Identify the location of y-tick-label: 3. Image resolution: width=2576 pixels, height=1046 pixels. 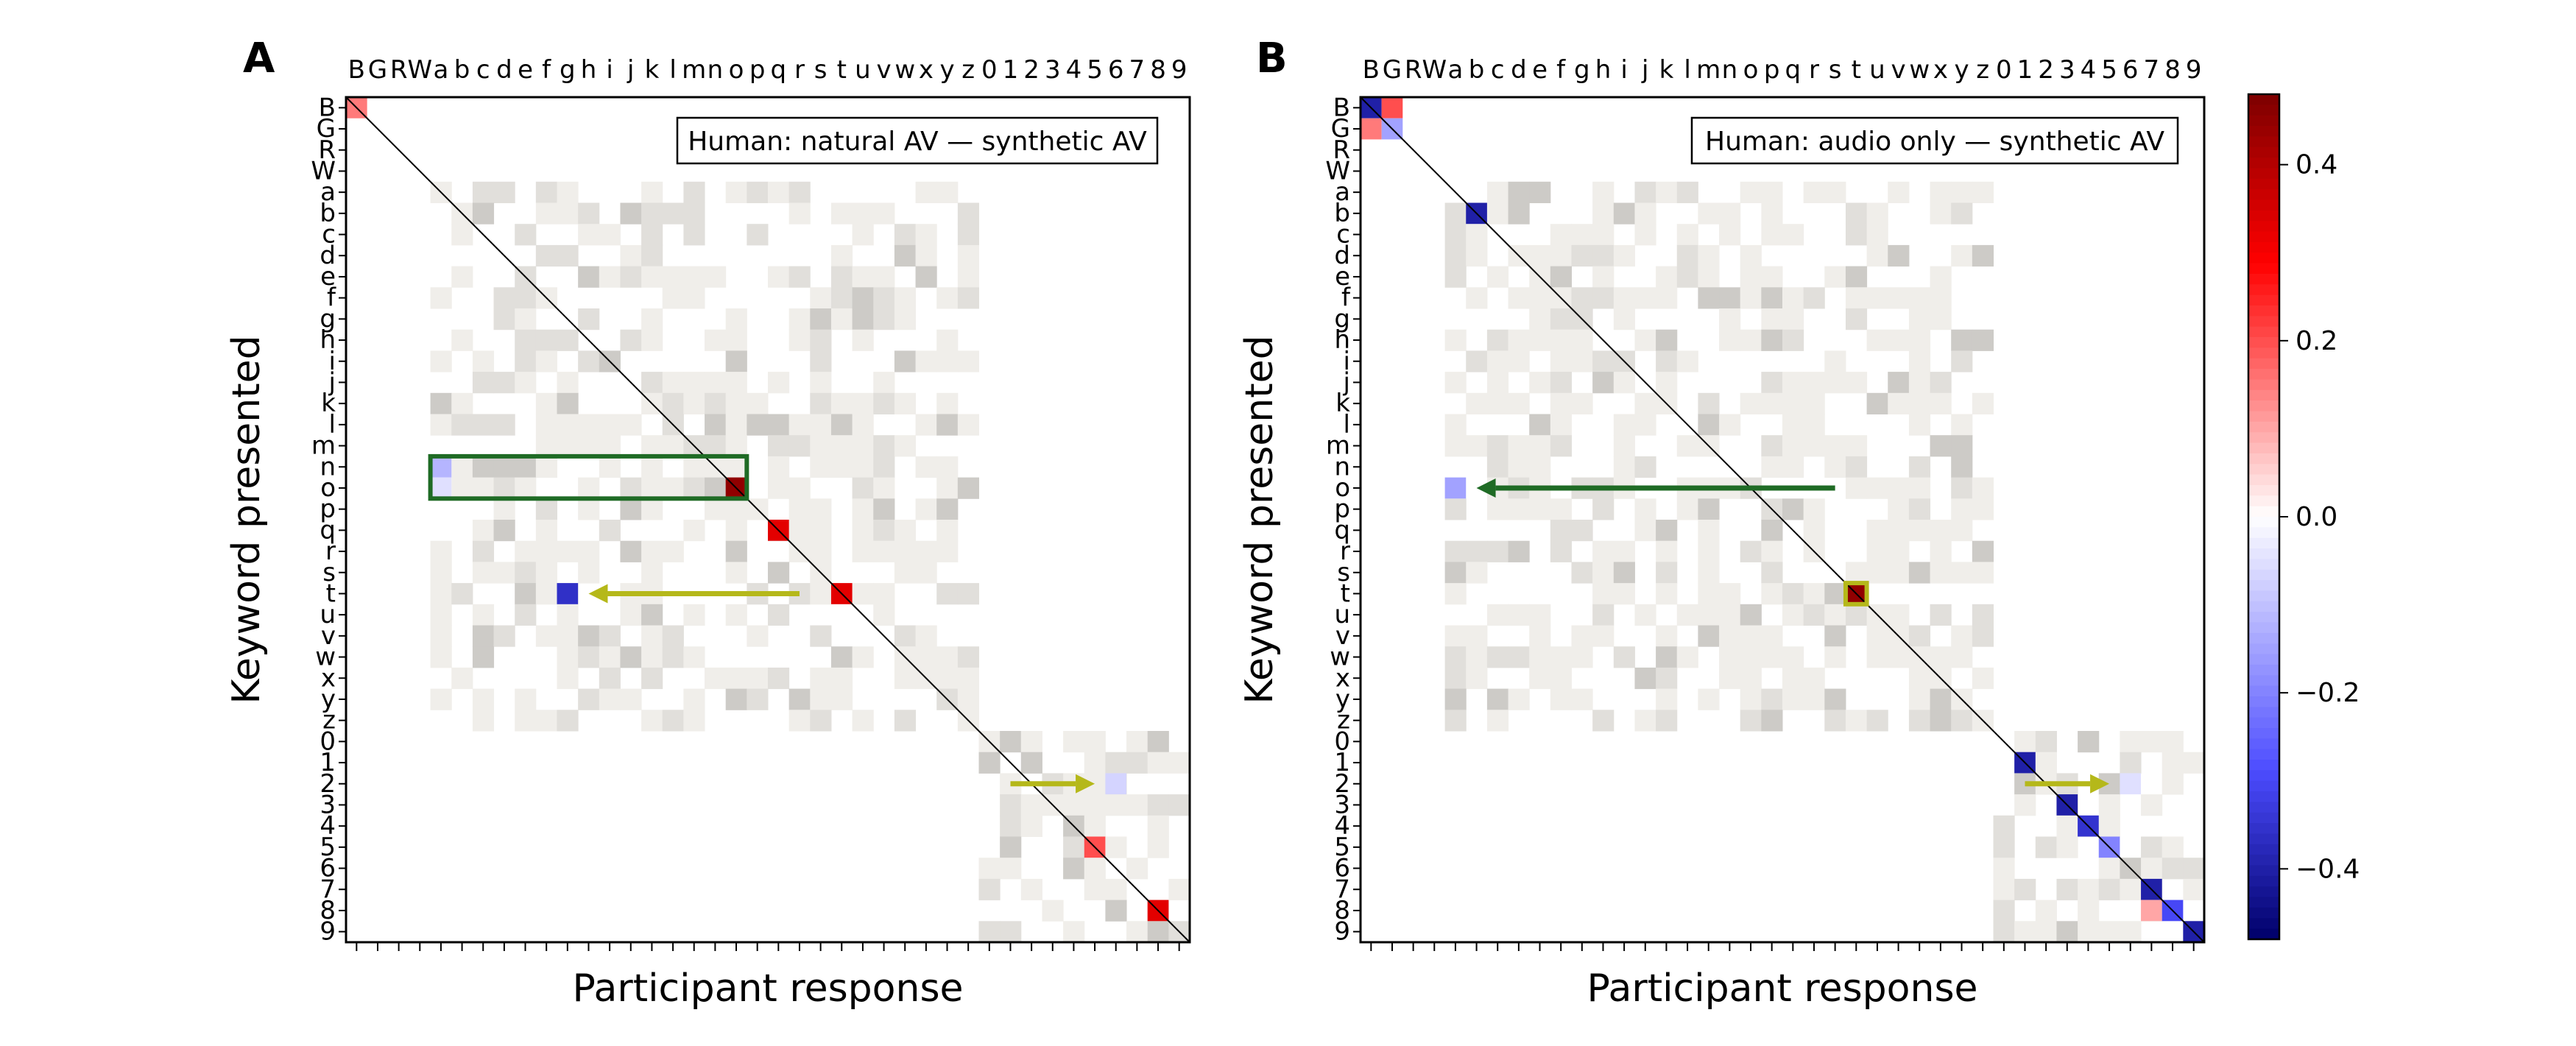
(328, 804).